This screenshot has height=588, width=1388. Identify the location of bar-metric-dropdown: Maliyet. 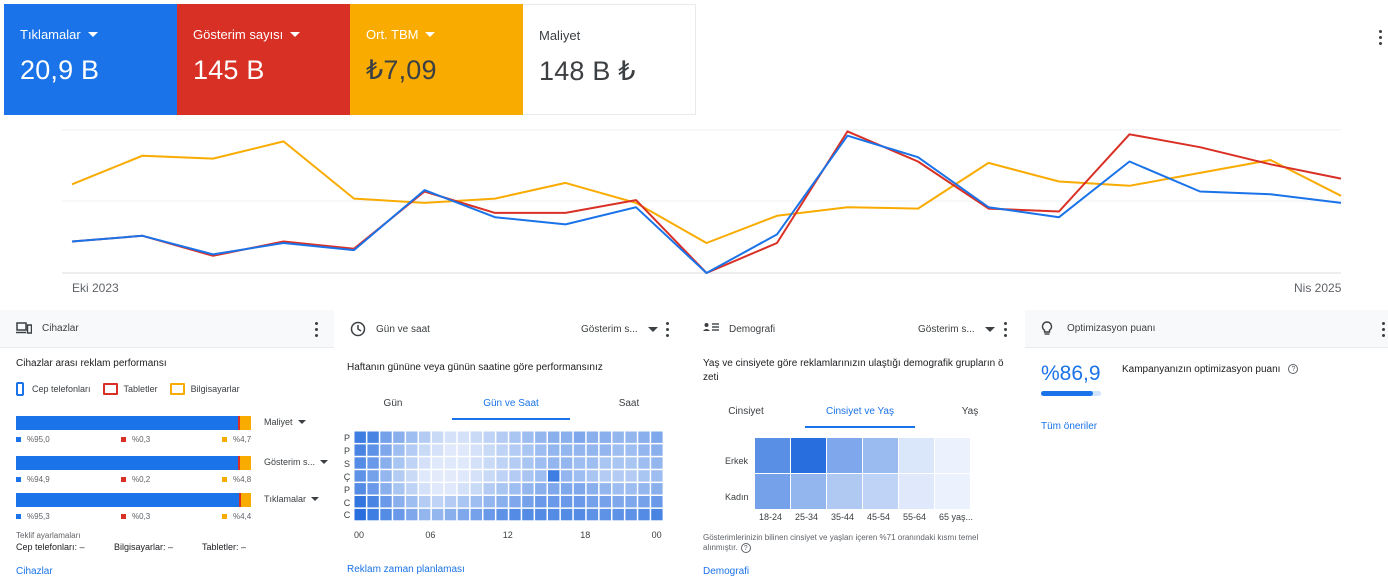
(285, 422).